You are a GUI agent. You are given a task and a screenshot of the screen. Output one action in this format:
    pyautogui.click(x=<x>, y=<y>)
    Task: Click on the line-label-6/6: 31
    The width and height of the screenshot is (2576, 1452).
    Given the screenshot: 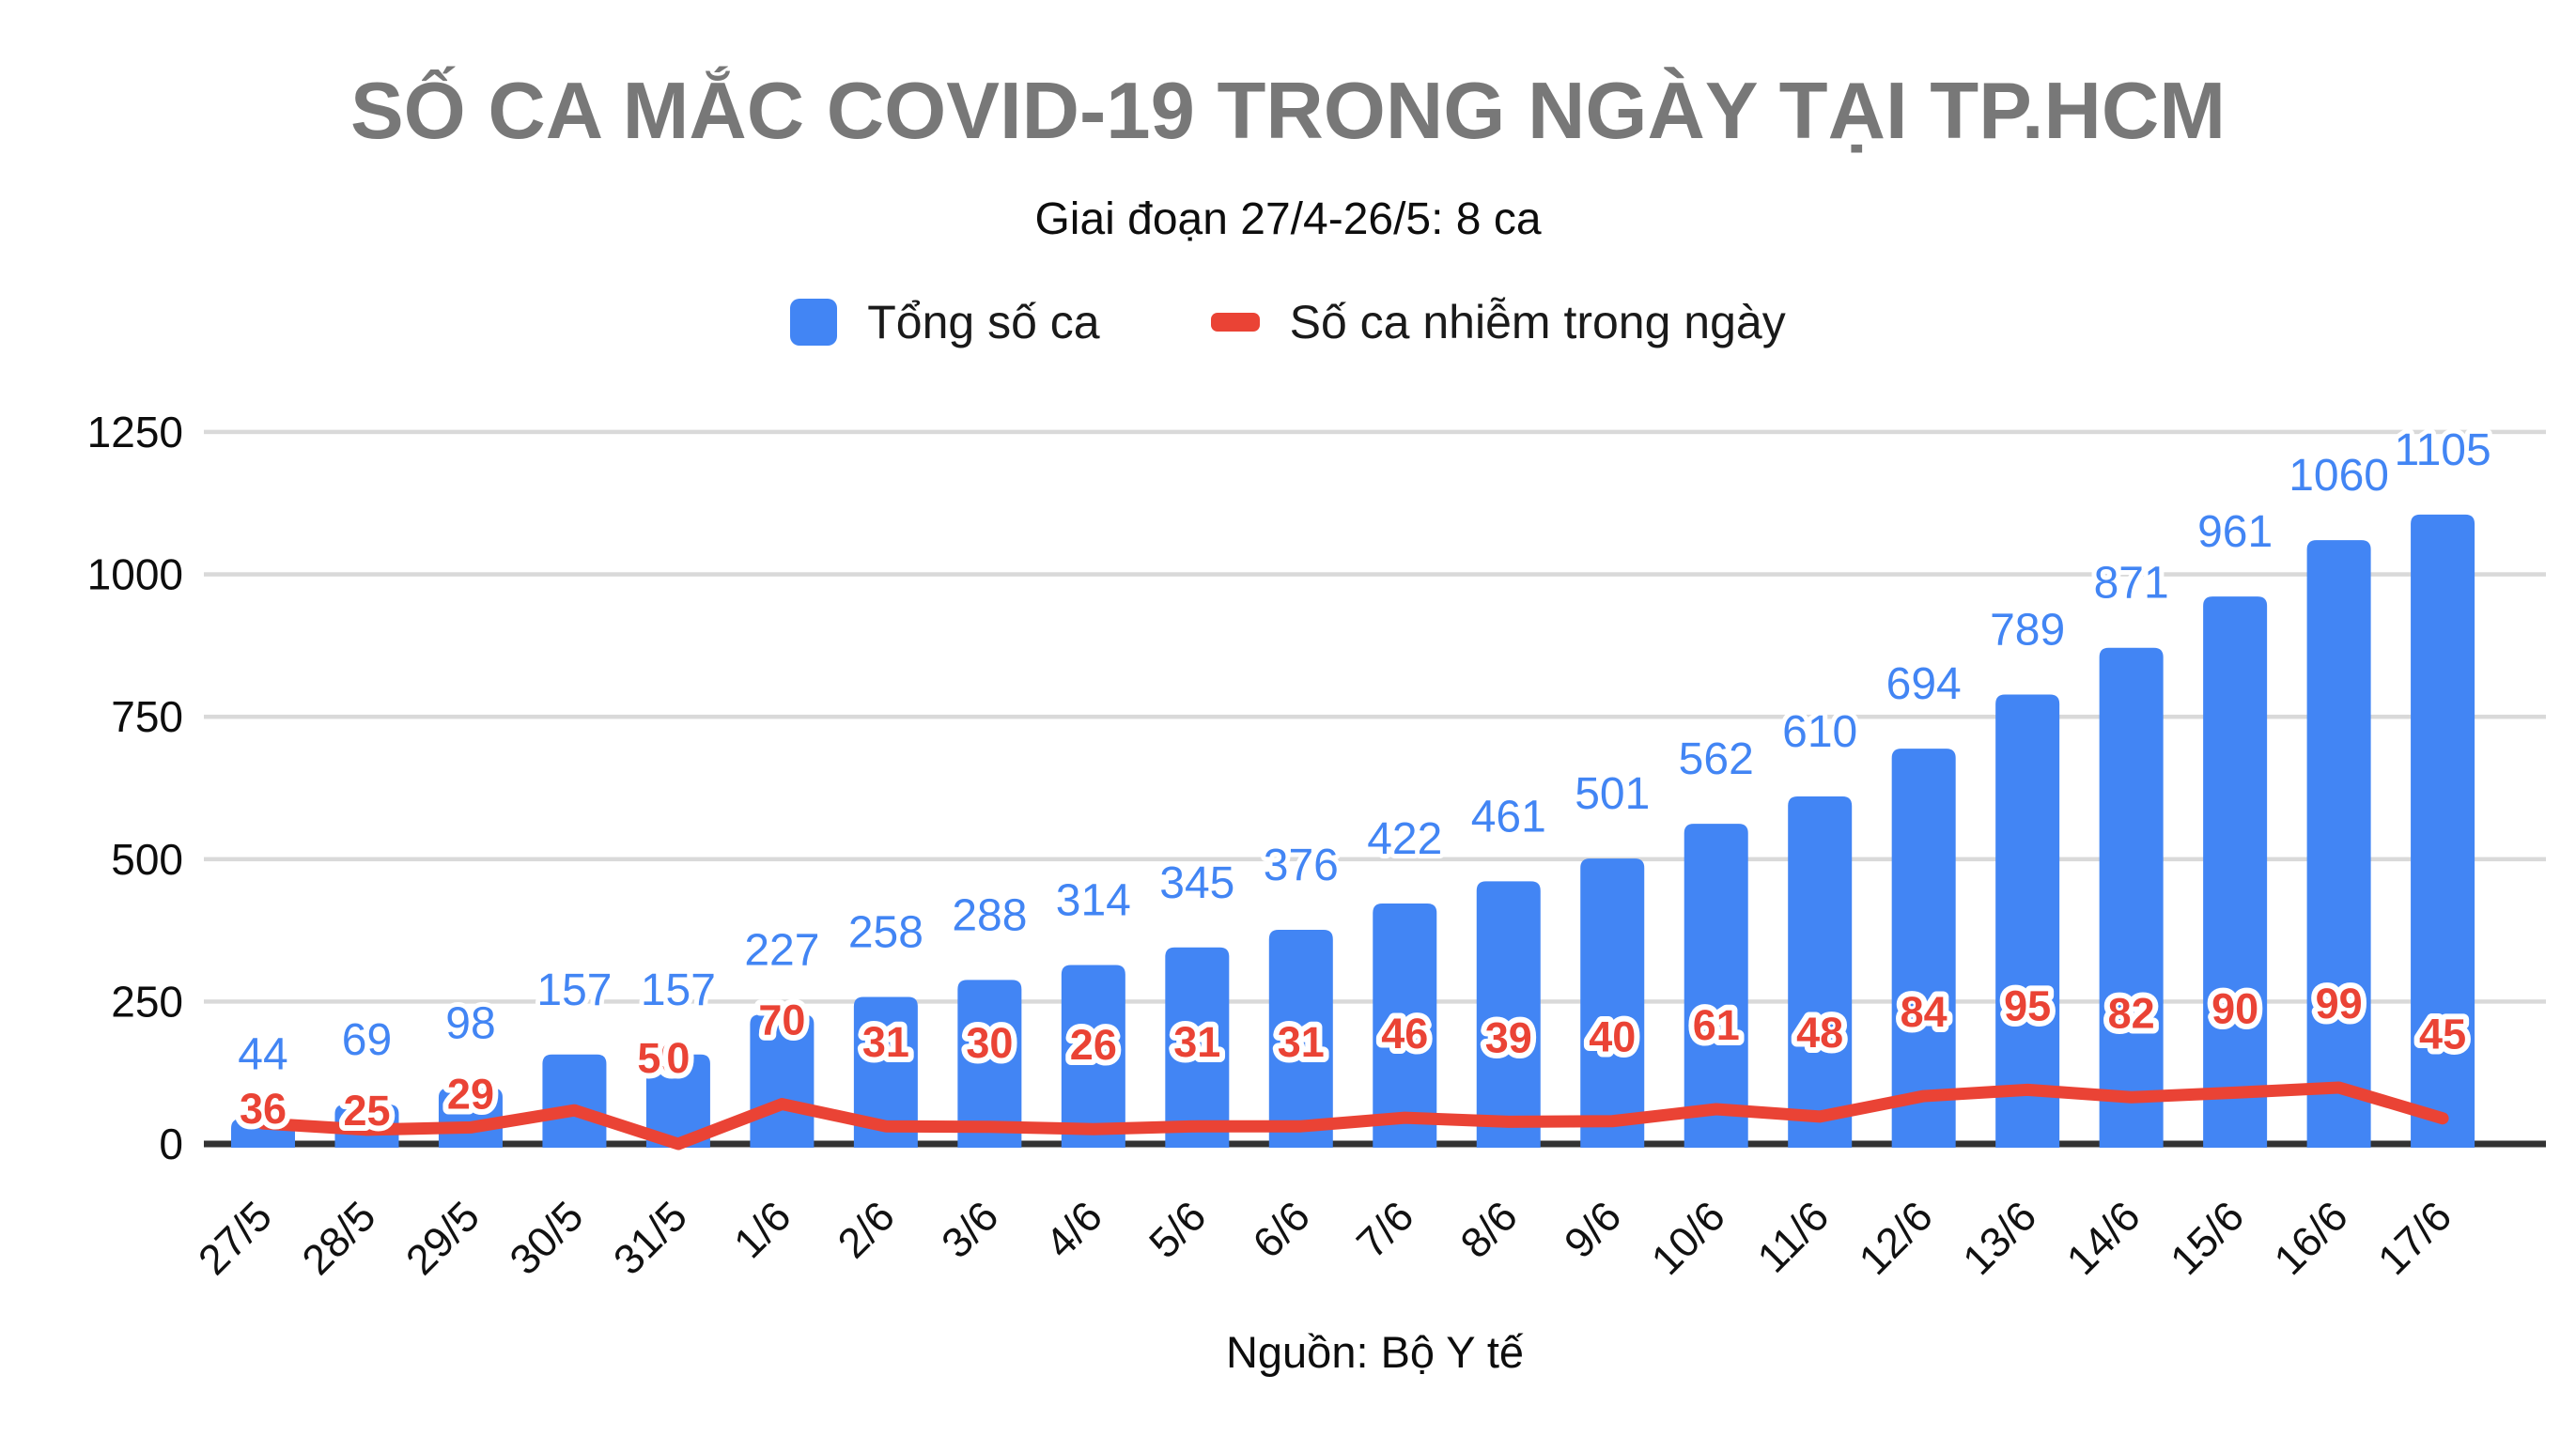 What is the action you would take?
    pyautogui.click(x=1301, y=1042)
    